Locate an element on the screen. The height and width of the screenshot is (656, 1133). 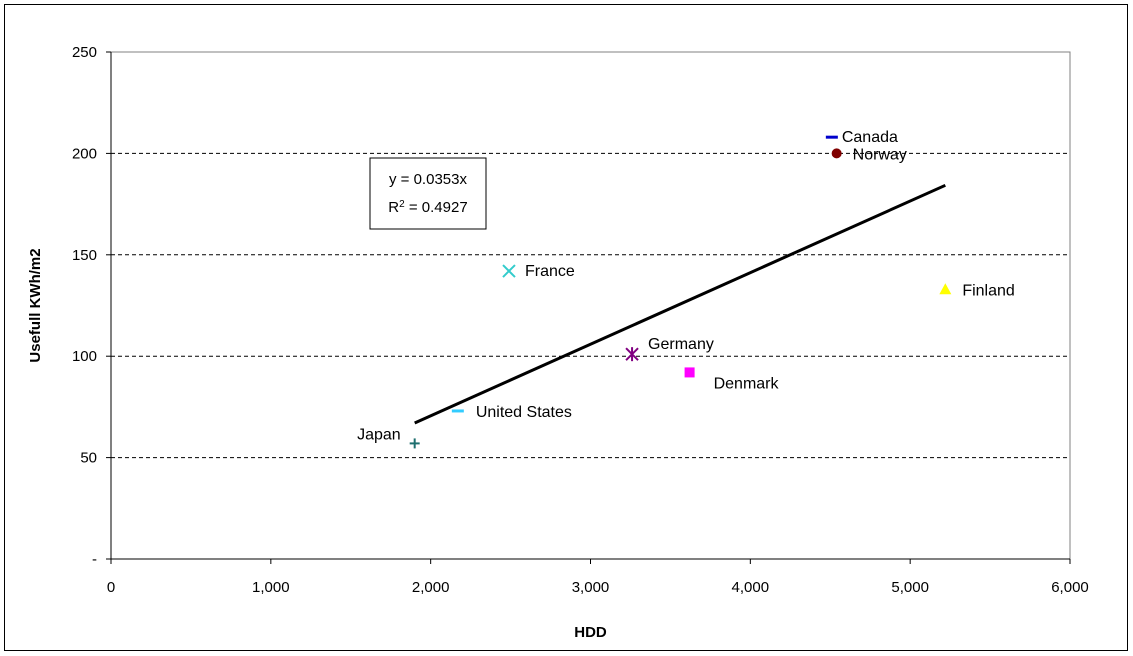
x-tick-label: 6,000 is located at coordinates (1070, 587).